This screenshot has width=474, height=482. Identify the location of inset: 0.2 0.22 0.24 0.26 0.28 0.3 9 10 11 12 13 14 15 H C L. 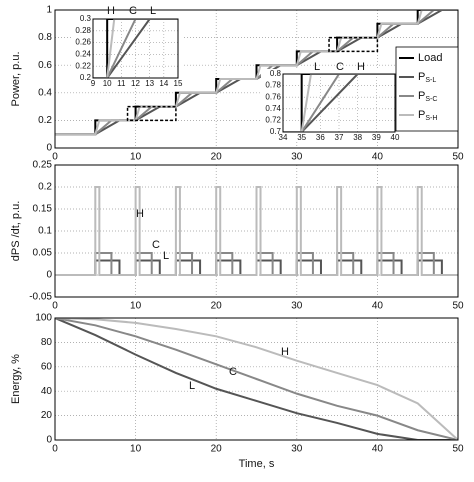
(127, 46).